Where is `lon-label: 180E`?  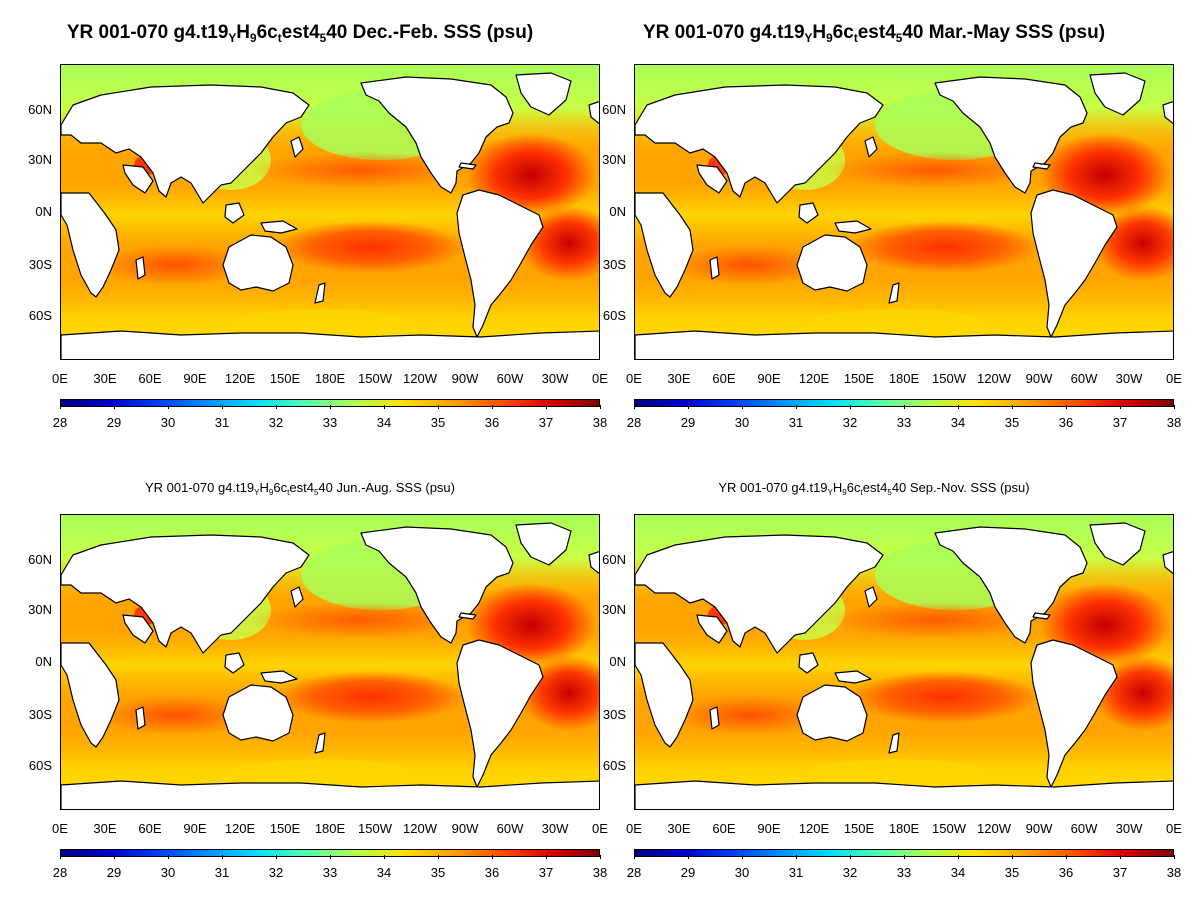
lon-label: 180E is located at coordinates (330, 378).